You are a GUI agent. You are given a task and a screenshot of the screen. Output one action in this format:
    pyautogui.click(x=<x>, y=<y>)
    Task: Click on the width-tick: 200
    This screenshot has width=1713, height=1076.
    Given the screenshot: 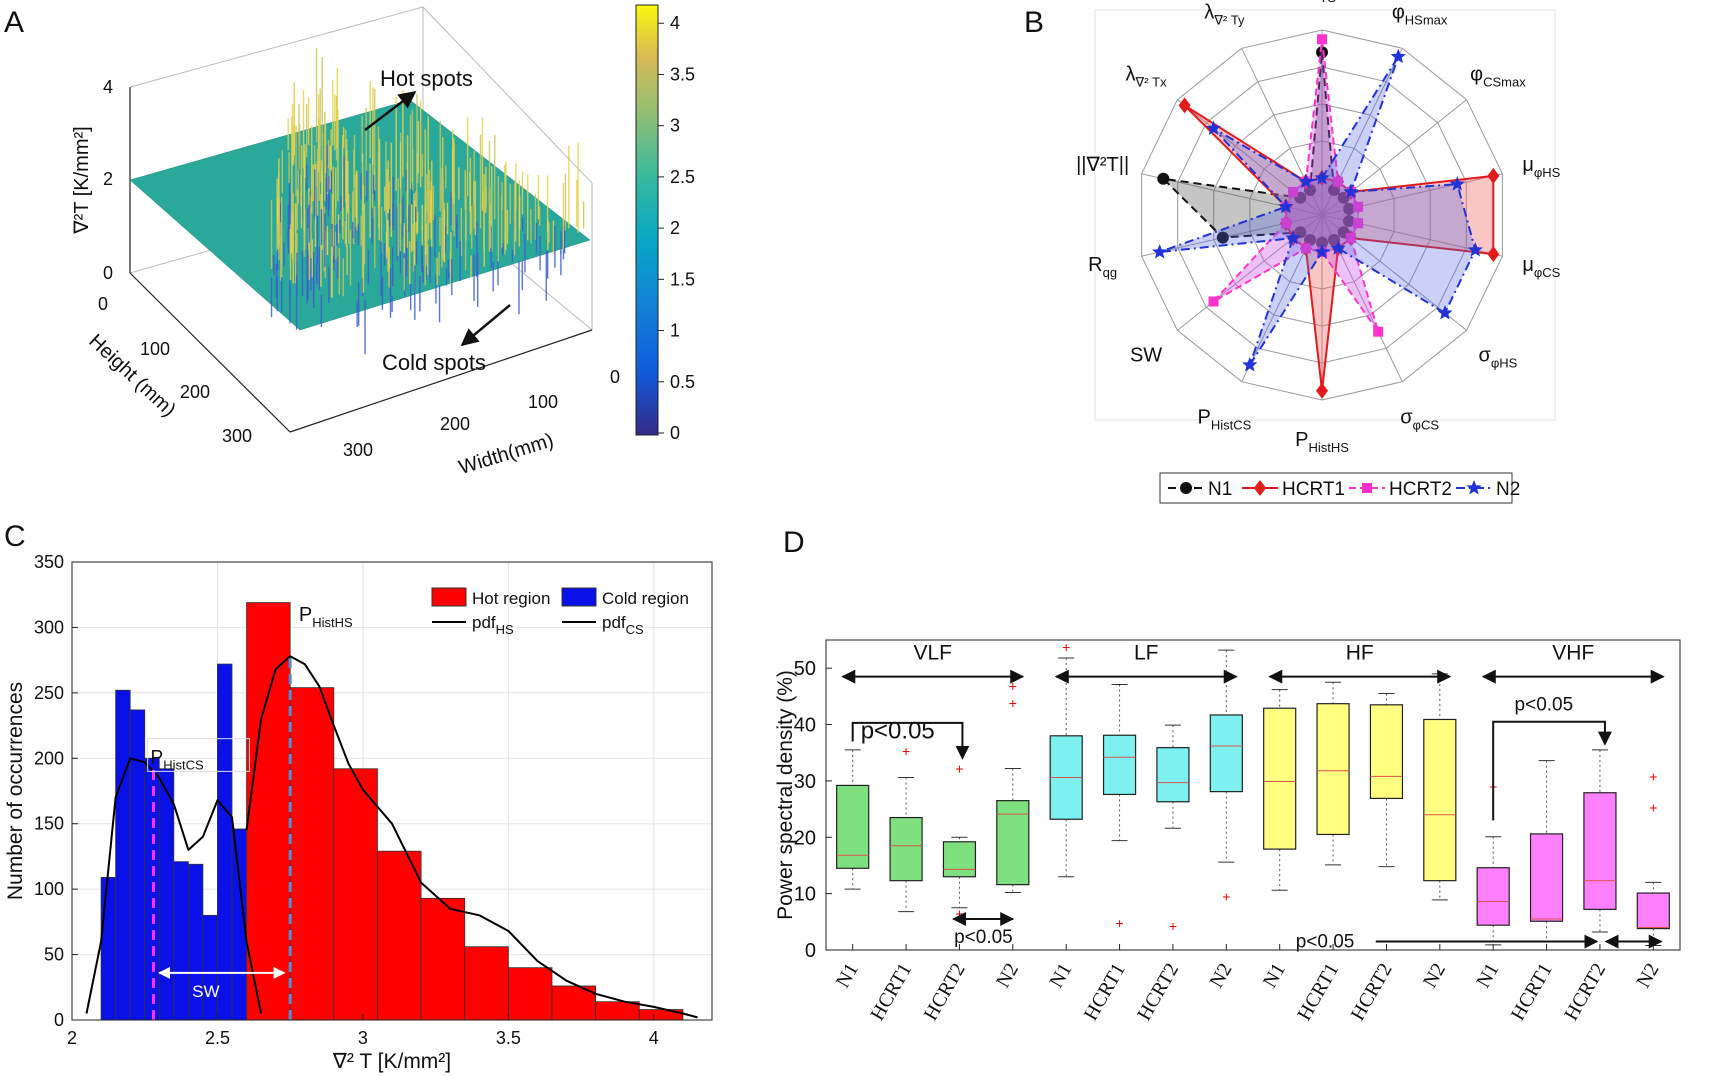 What is the action you would take?
    pyautogui.click(x=455, y=424)
    